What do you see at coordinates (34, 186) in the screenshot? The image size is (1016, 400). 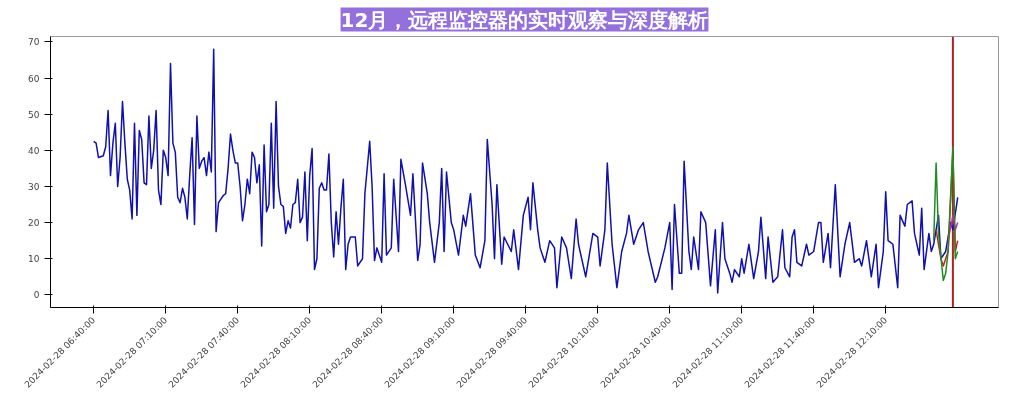 I see `y-tick-label: 30` at bounding box center [34, 186].